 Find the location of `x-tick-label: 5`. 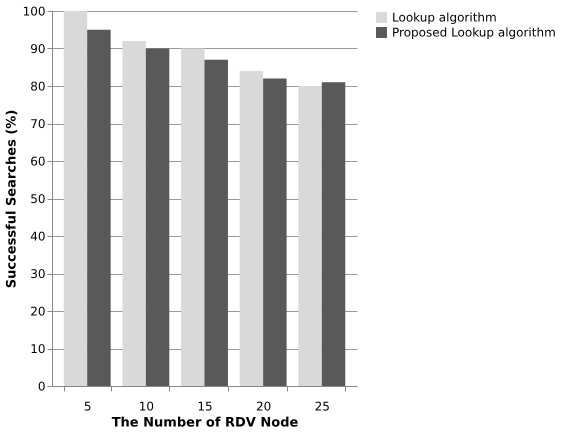

x-tick-label: 5 is located at coordinates (88, 407).